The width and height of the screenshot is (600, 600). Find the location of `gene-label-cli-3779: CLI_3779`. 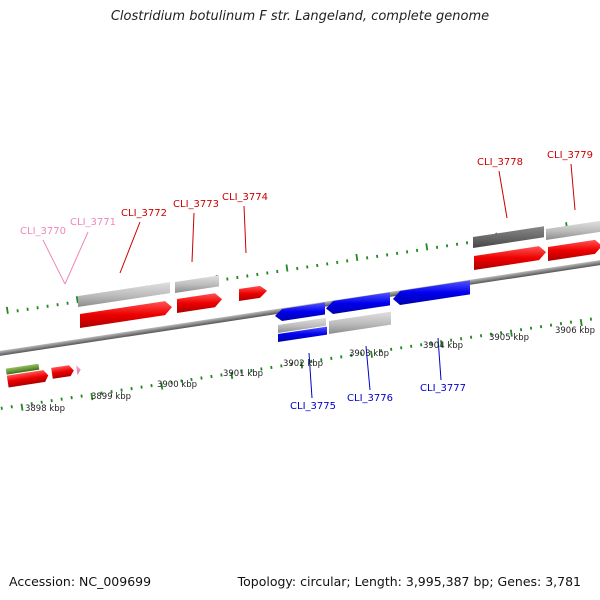

gene-label-cli-3779: CLI_3779 is located at coordinates (570, 180).